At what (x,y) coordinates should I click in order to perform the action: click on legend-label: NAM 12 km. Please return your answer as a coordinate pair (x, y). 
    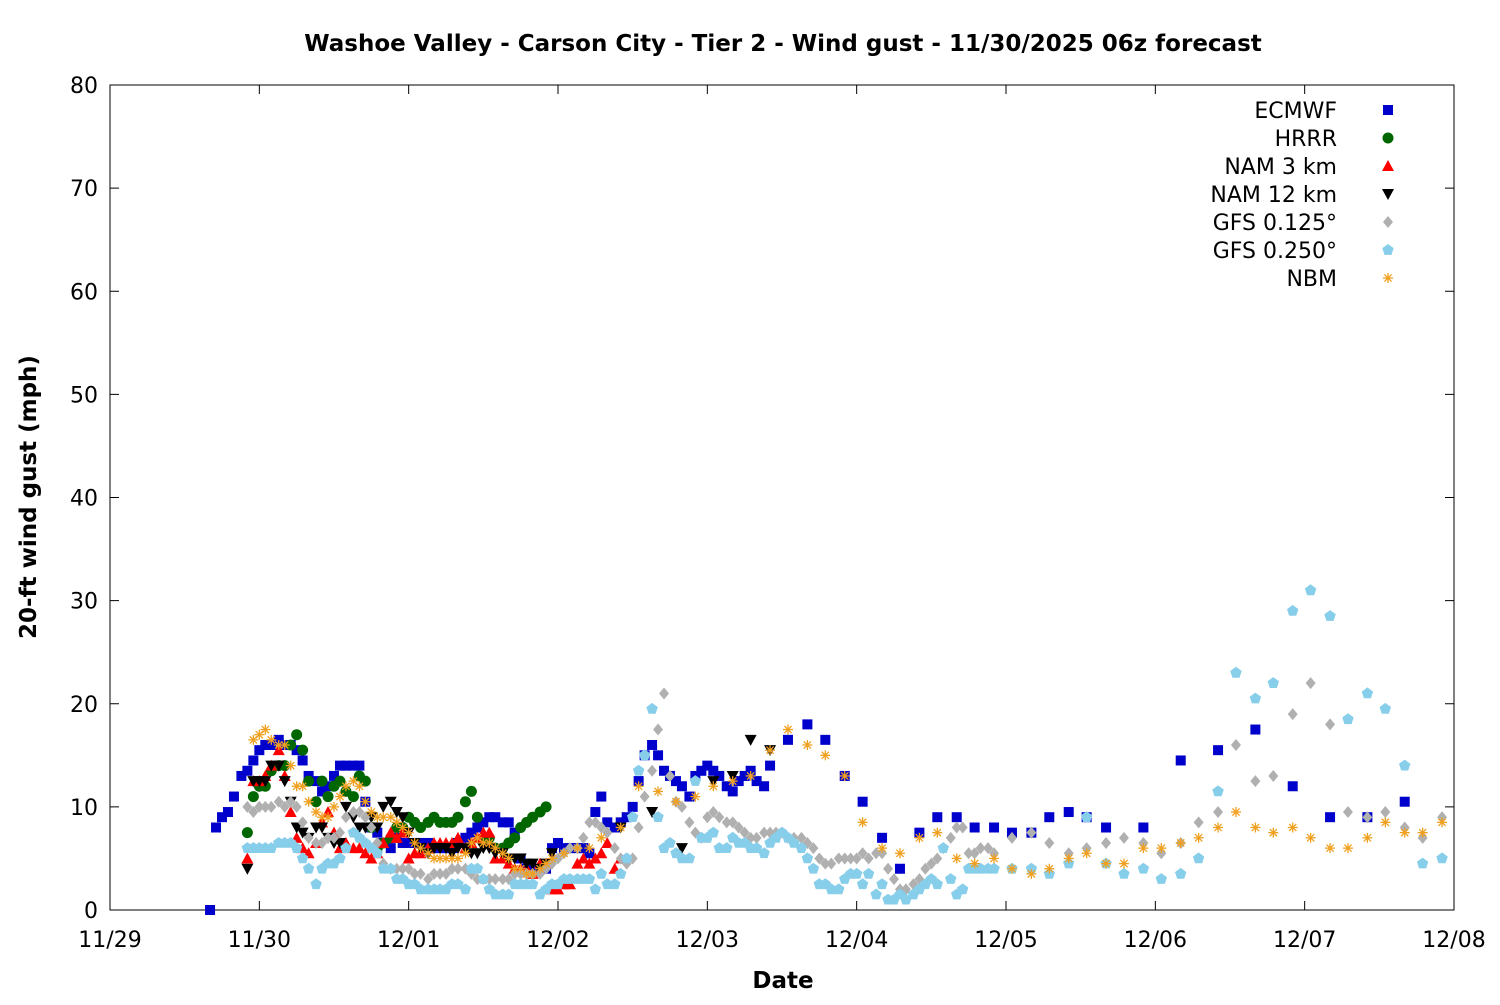
    Looking at the image, I should click on (1273, 195).